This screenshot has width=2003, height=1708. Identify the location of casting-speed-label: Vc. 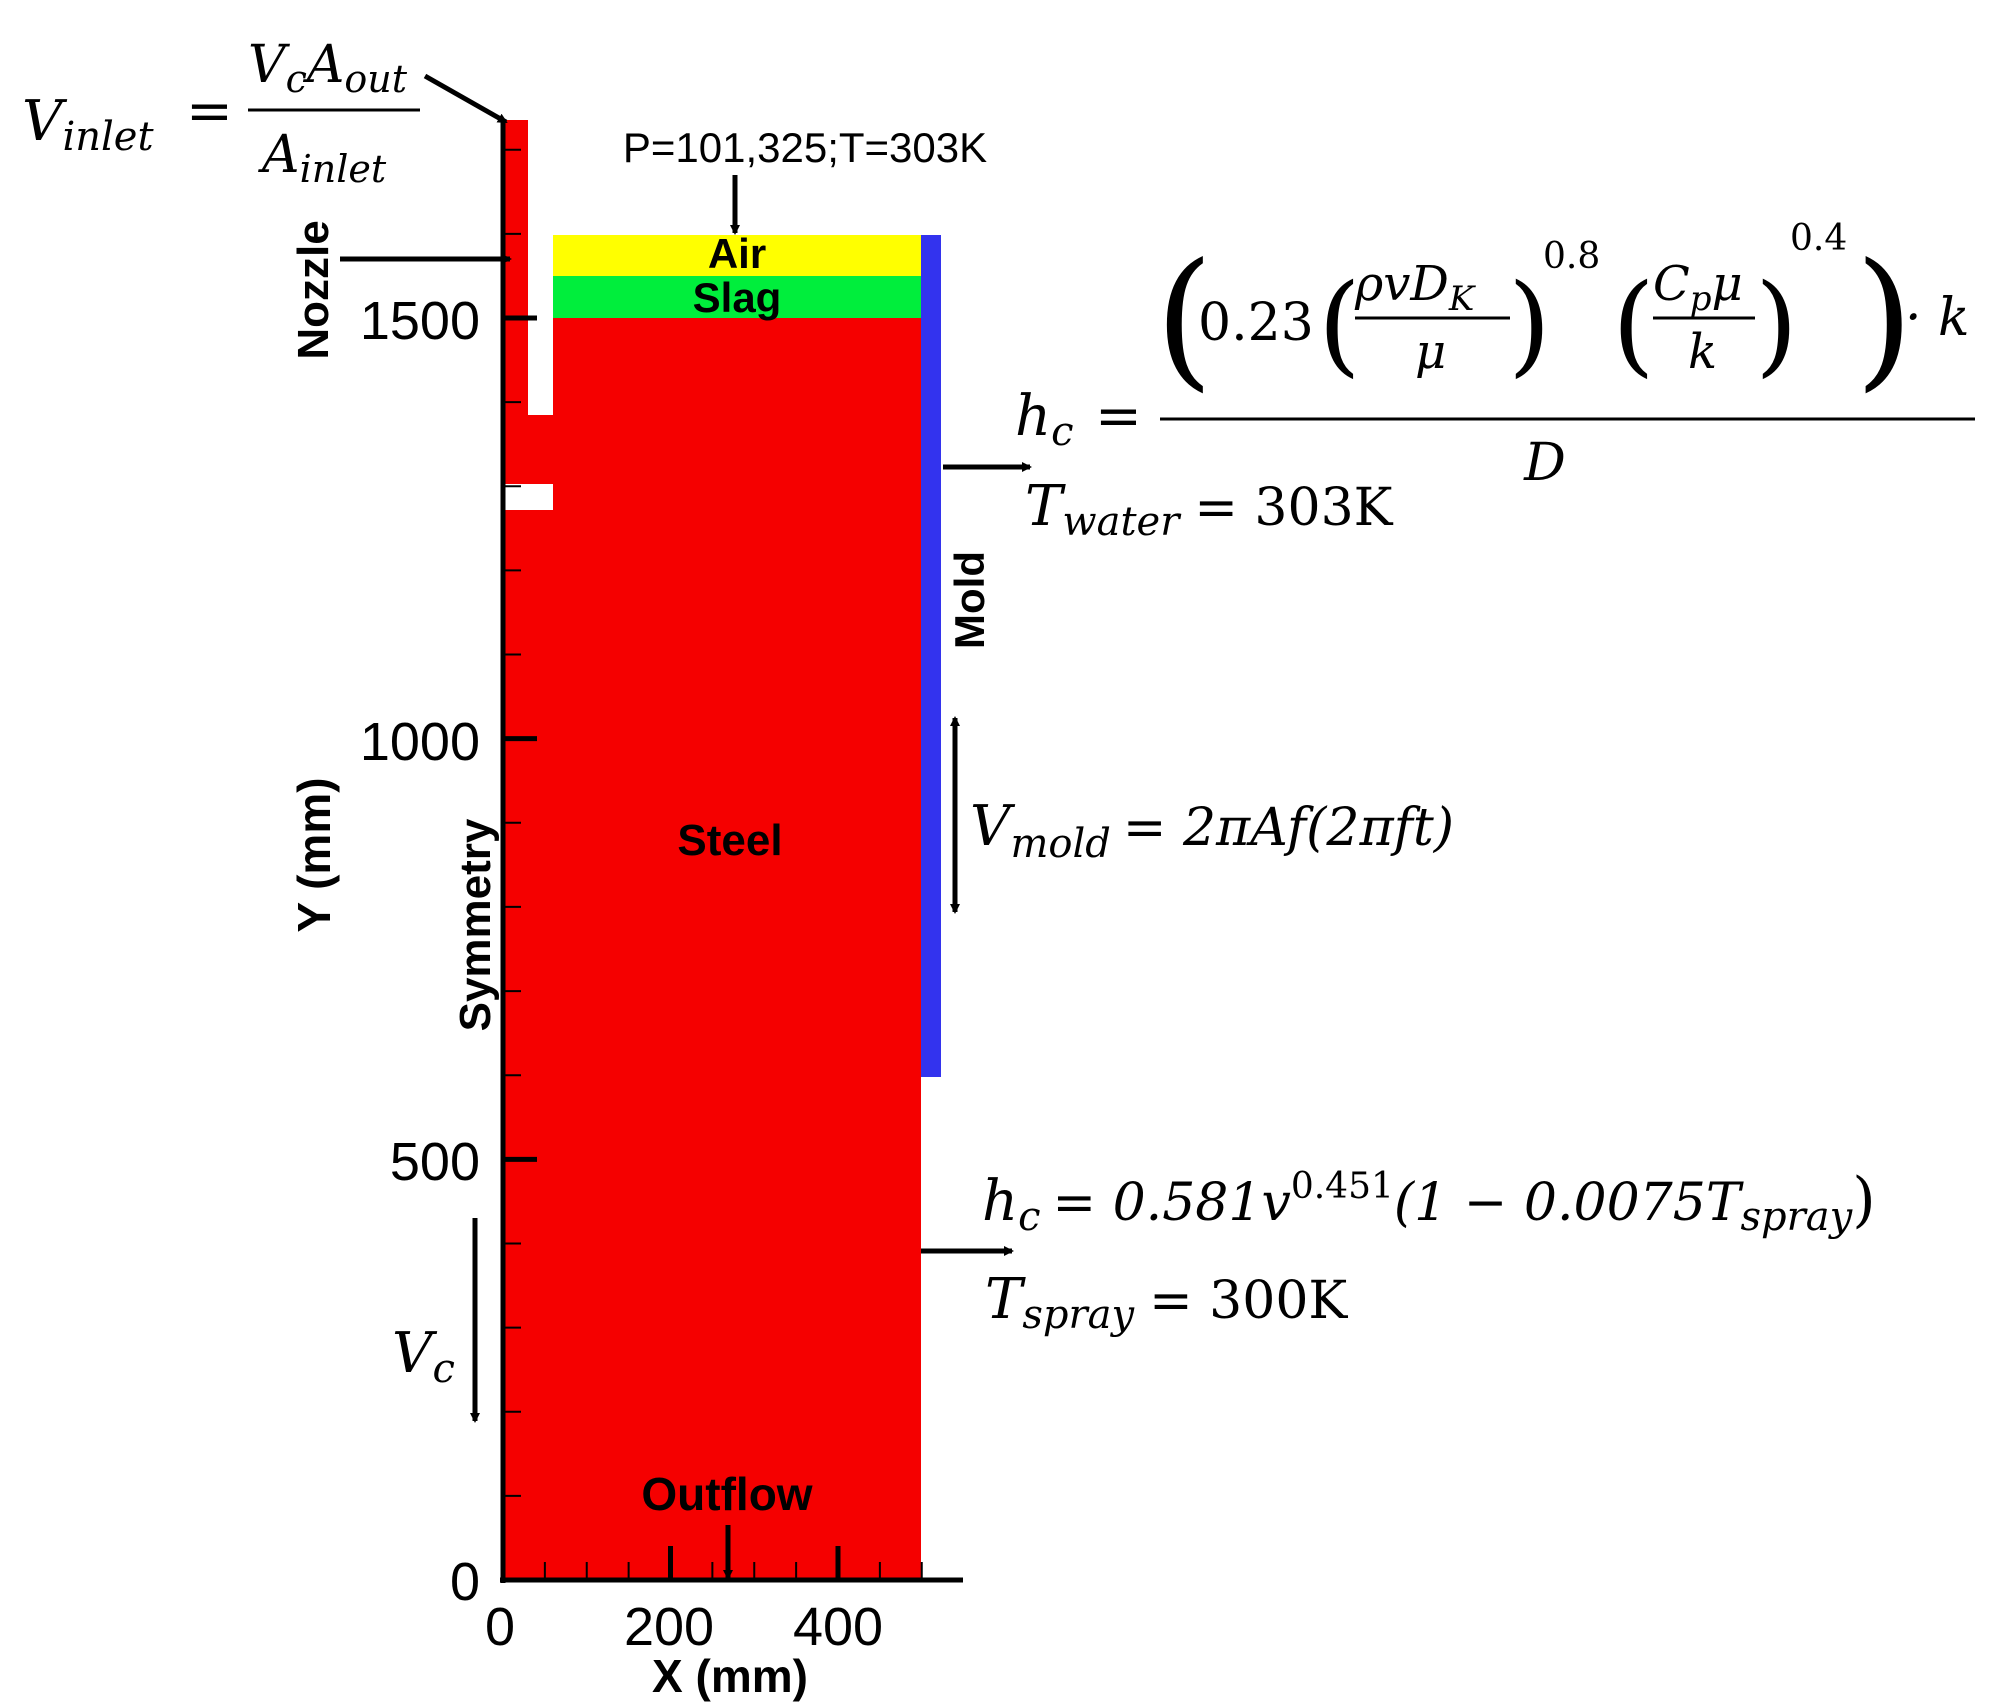
(423, 1356).